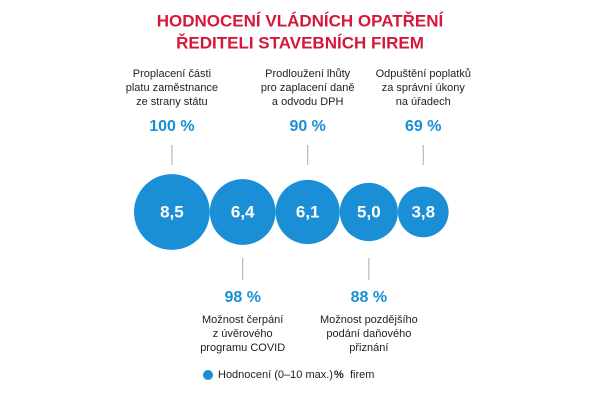 The height and width of the screenshot is (405, 600). What do you see at coordinates (208, 375) in the screenshot?
I see `legend-symbol` at bounding box center [208, 375].